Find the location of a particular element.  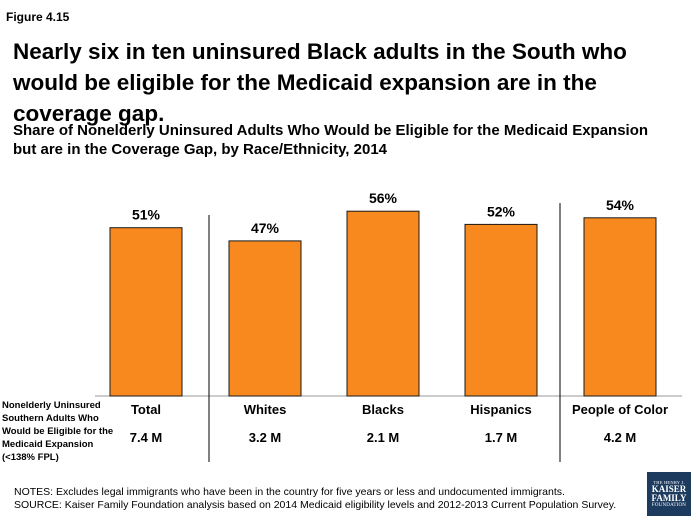

logo-line-1: THE HENRY J. is located at coordinates (669, 482).